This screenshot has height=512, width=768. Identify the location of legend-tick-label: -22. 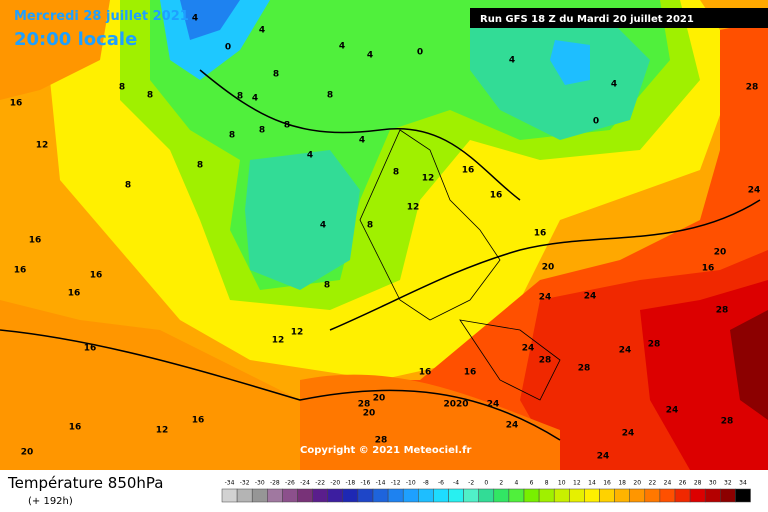
(320, 483).